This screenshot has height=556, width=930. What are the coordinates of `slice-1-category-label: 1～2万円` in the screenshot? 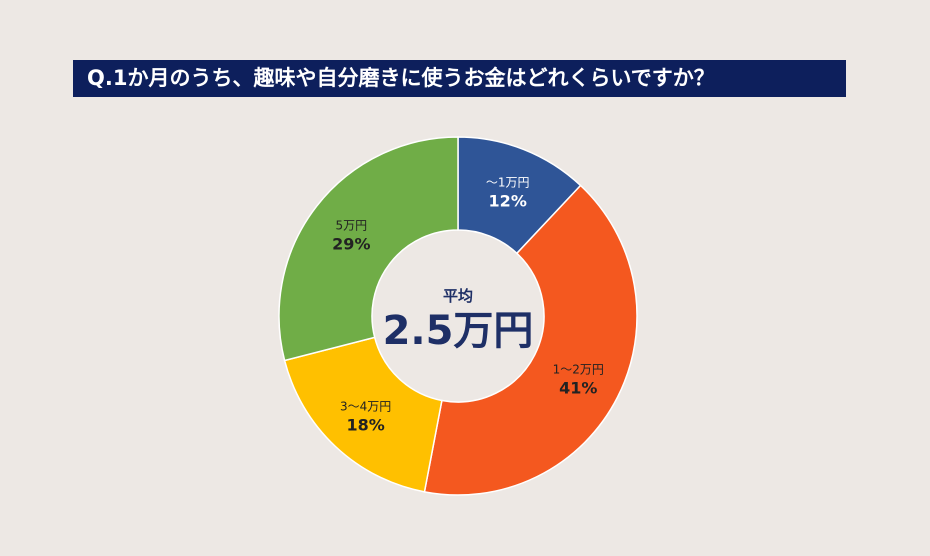 It's located at (578, 369).